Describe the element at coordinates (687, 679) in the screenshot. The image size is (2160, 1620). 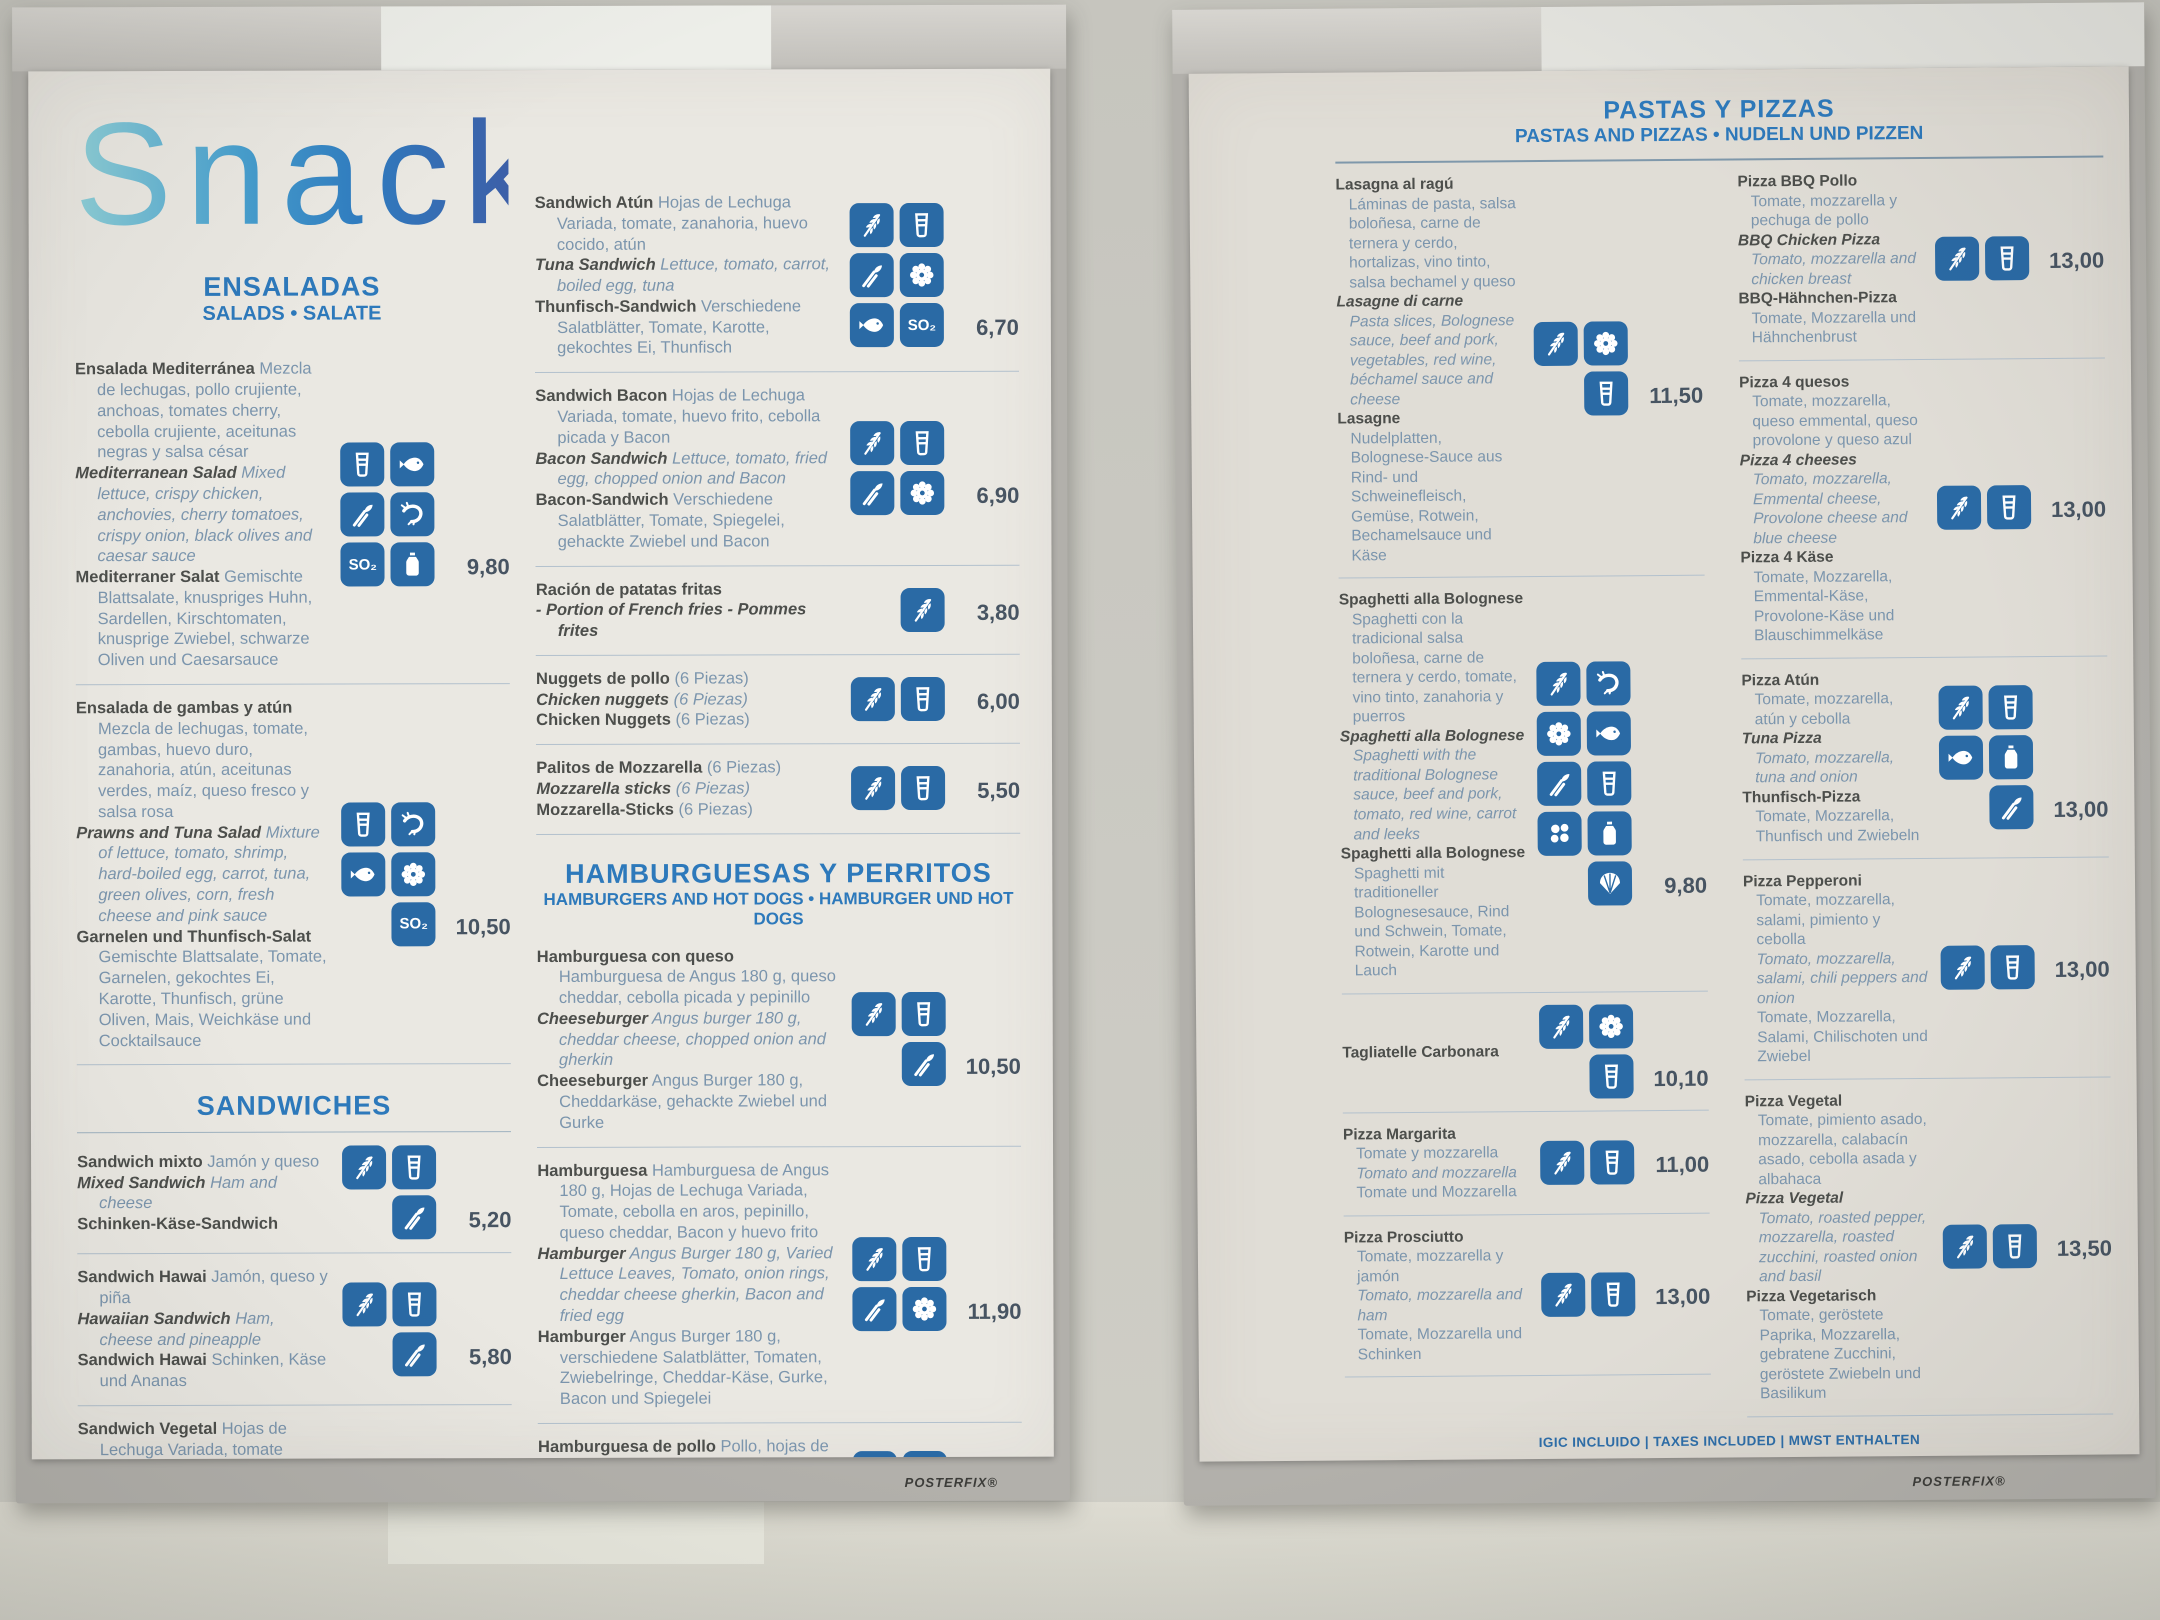
I see `menu-item-line-es: Nuggets de pollo (6 Piezas)` at that location.